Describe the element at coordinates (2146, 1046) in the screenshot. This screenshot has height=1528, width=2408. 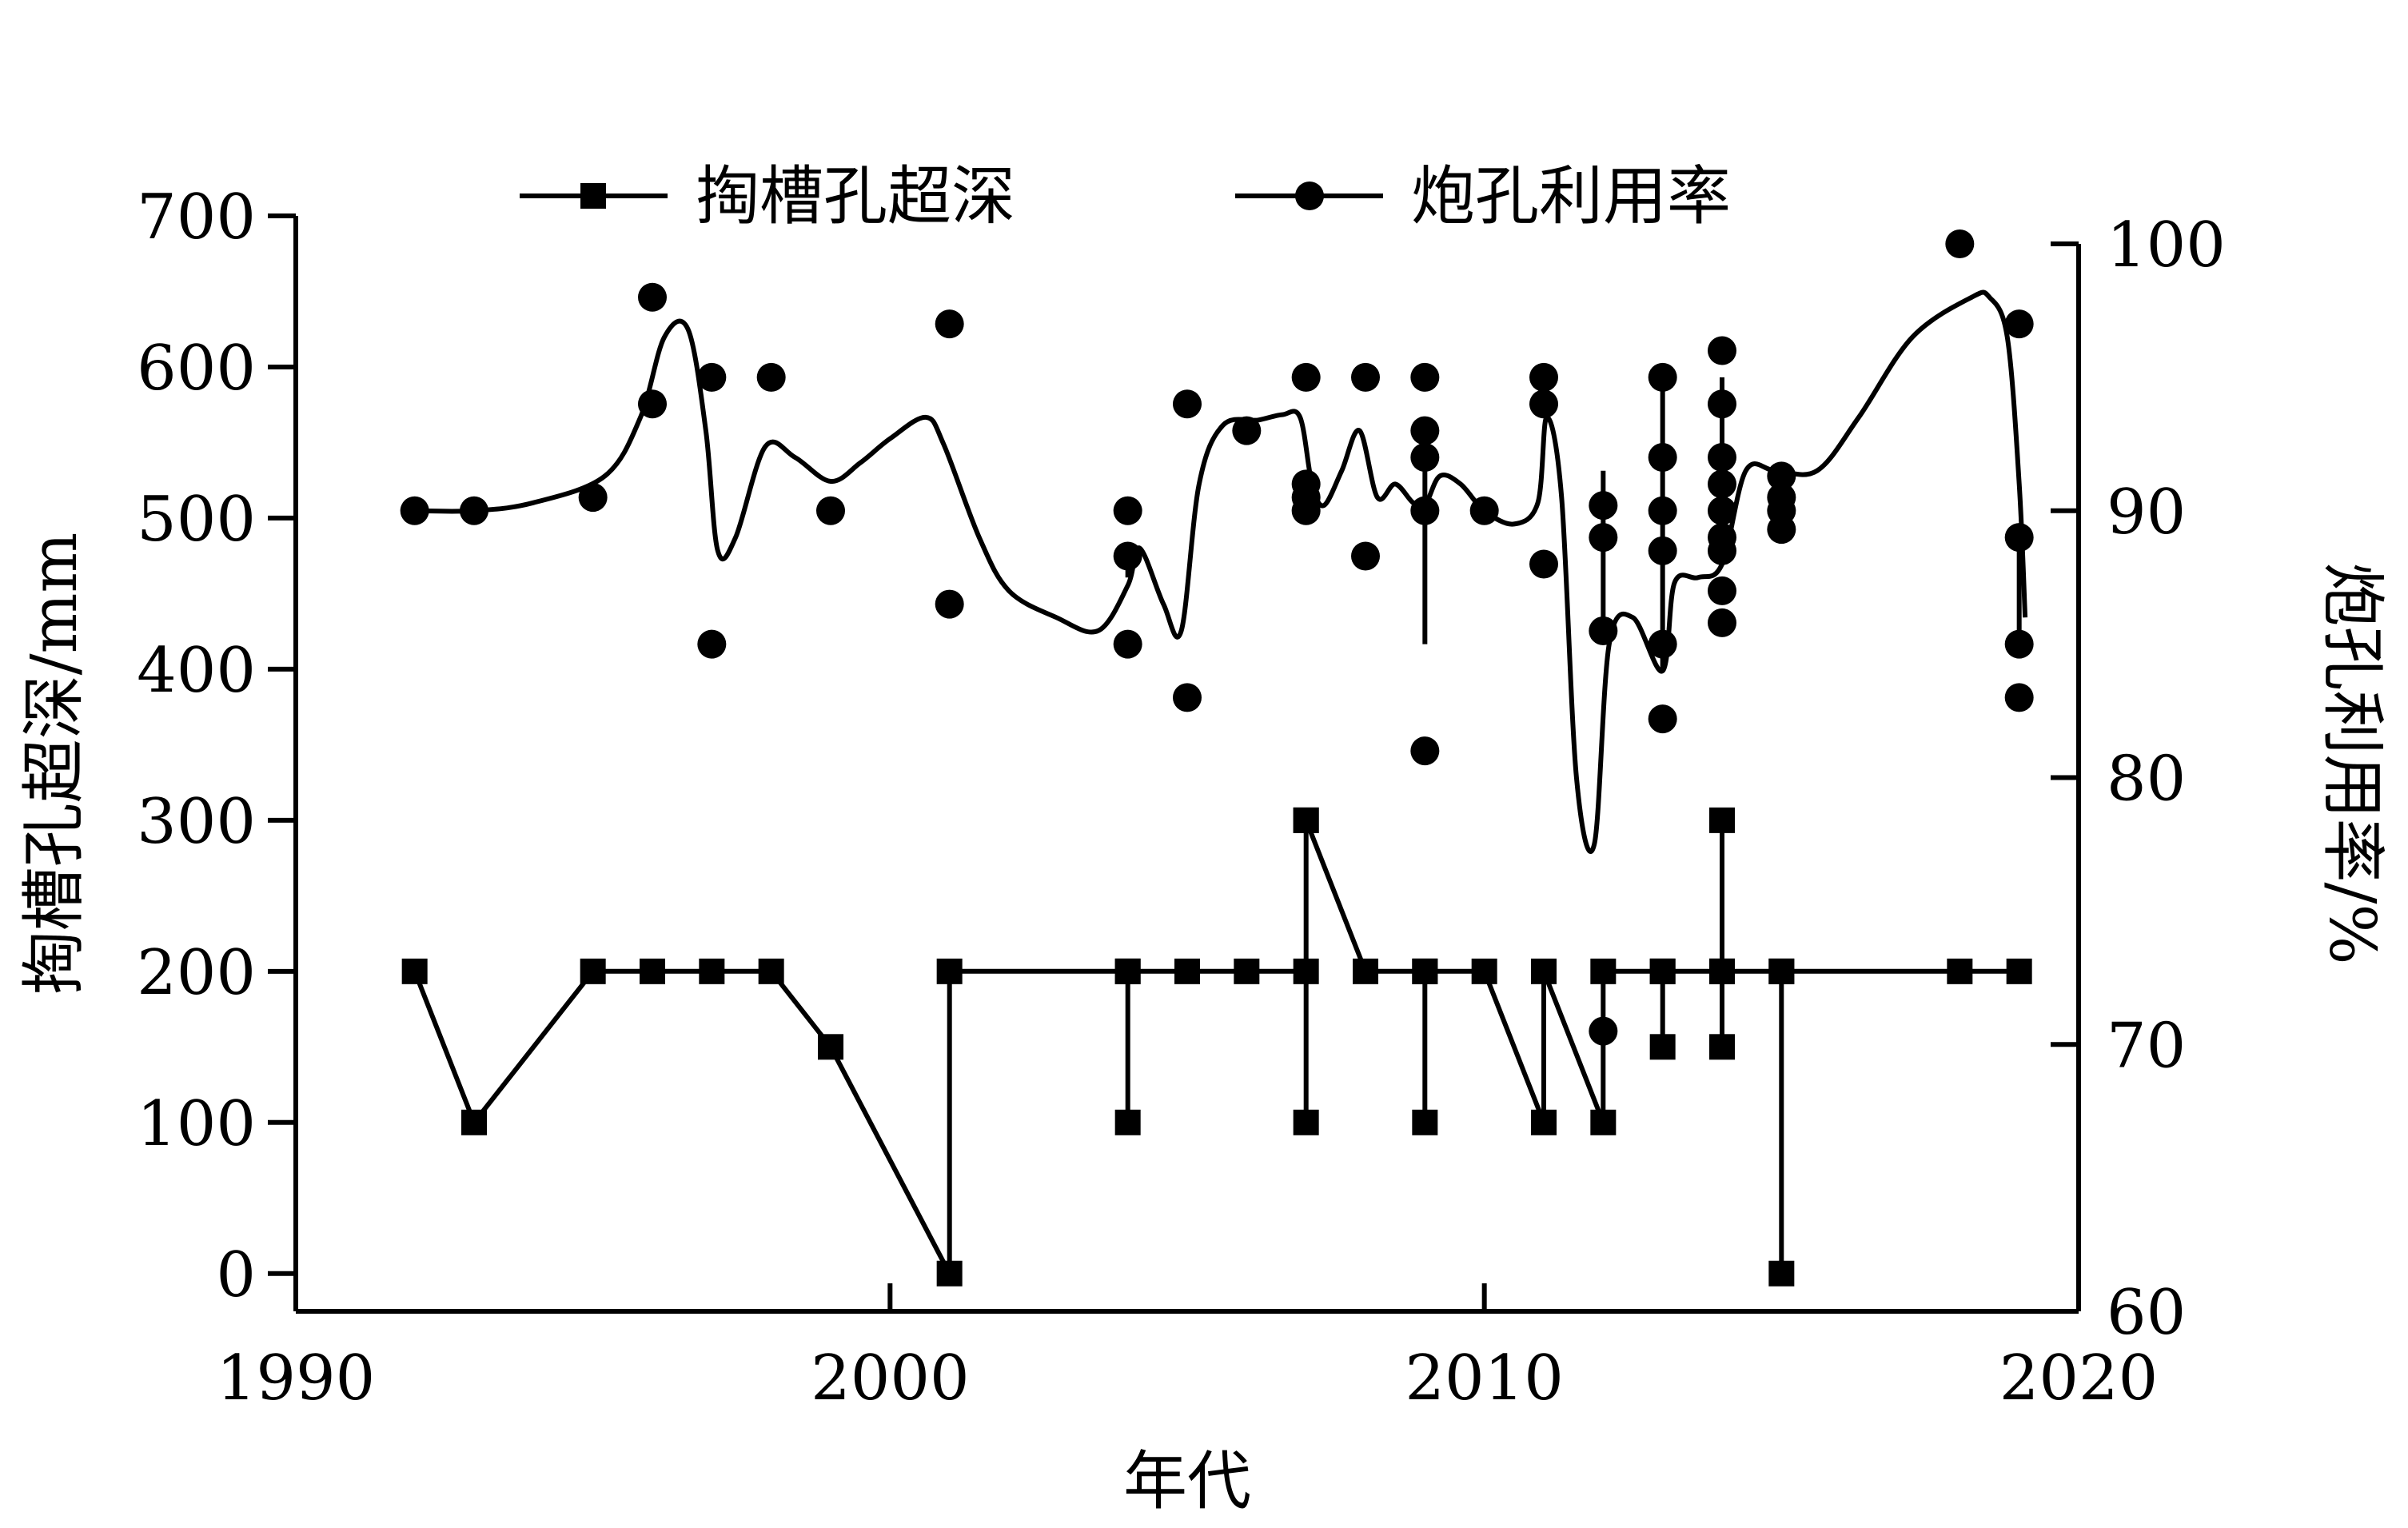
I see `y-right-tick-label: 70` at that location.